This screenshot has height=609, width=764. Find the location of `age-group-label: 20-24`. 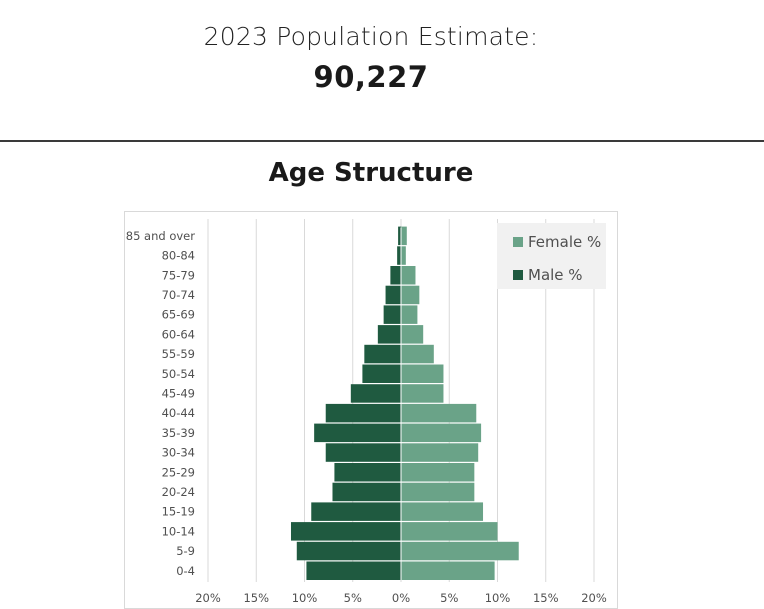

age-group-label: 20-24 is located at coordinates (178, 492).